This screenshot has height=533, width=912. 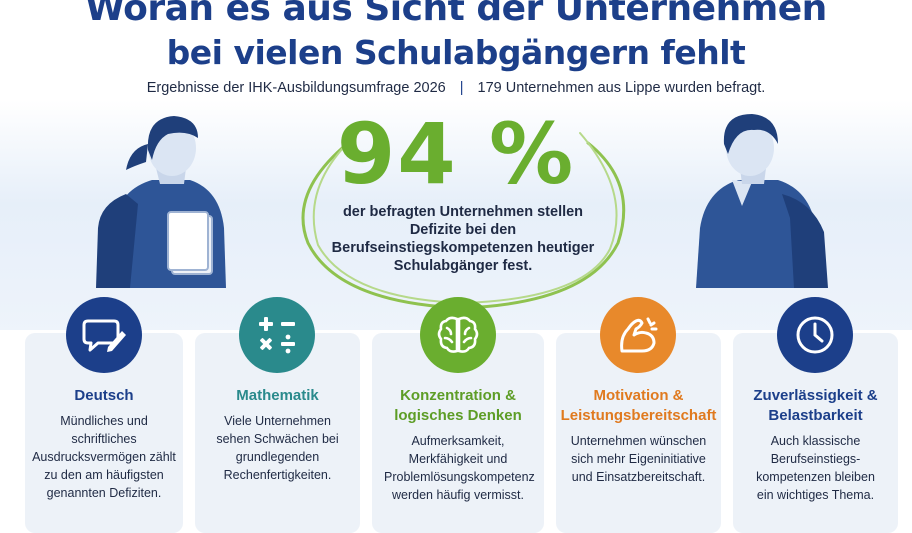 What do you see at coordinates (458, 335) in the screenshot?
I see `brain-icon` at bounding box center [458, 335].